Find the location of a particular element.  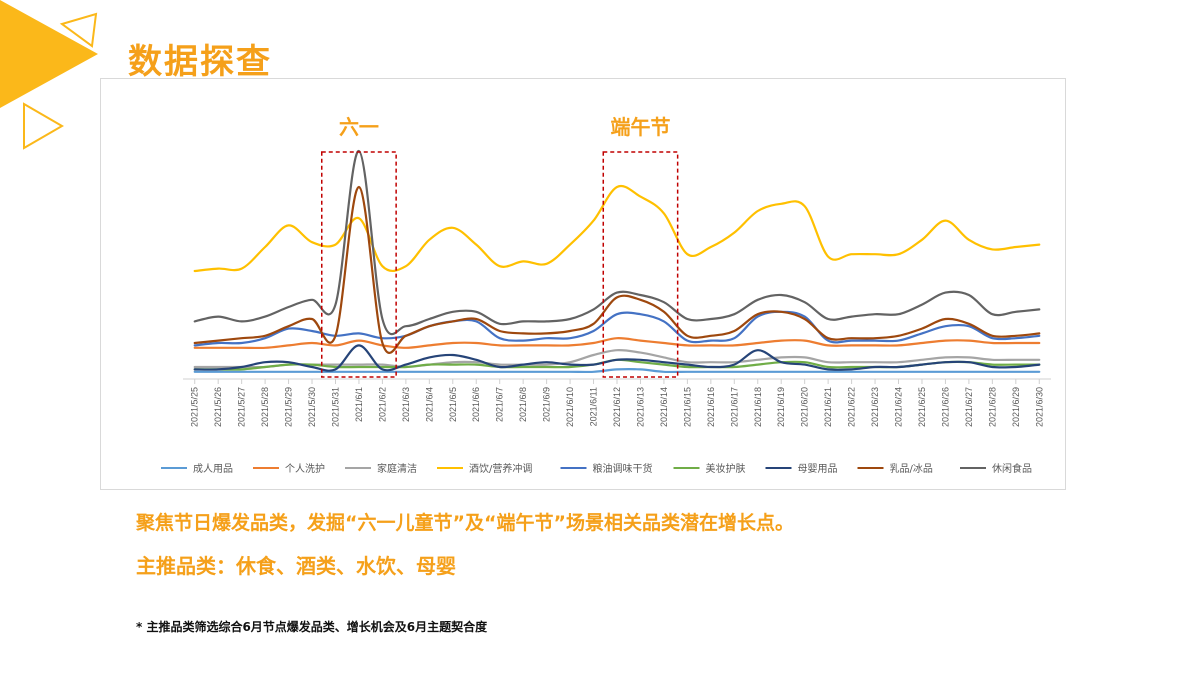

x-tick-label: 2021/5/28 is located at coordinates (265, 407).